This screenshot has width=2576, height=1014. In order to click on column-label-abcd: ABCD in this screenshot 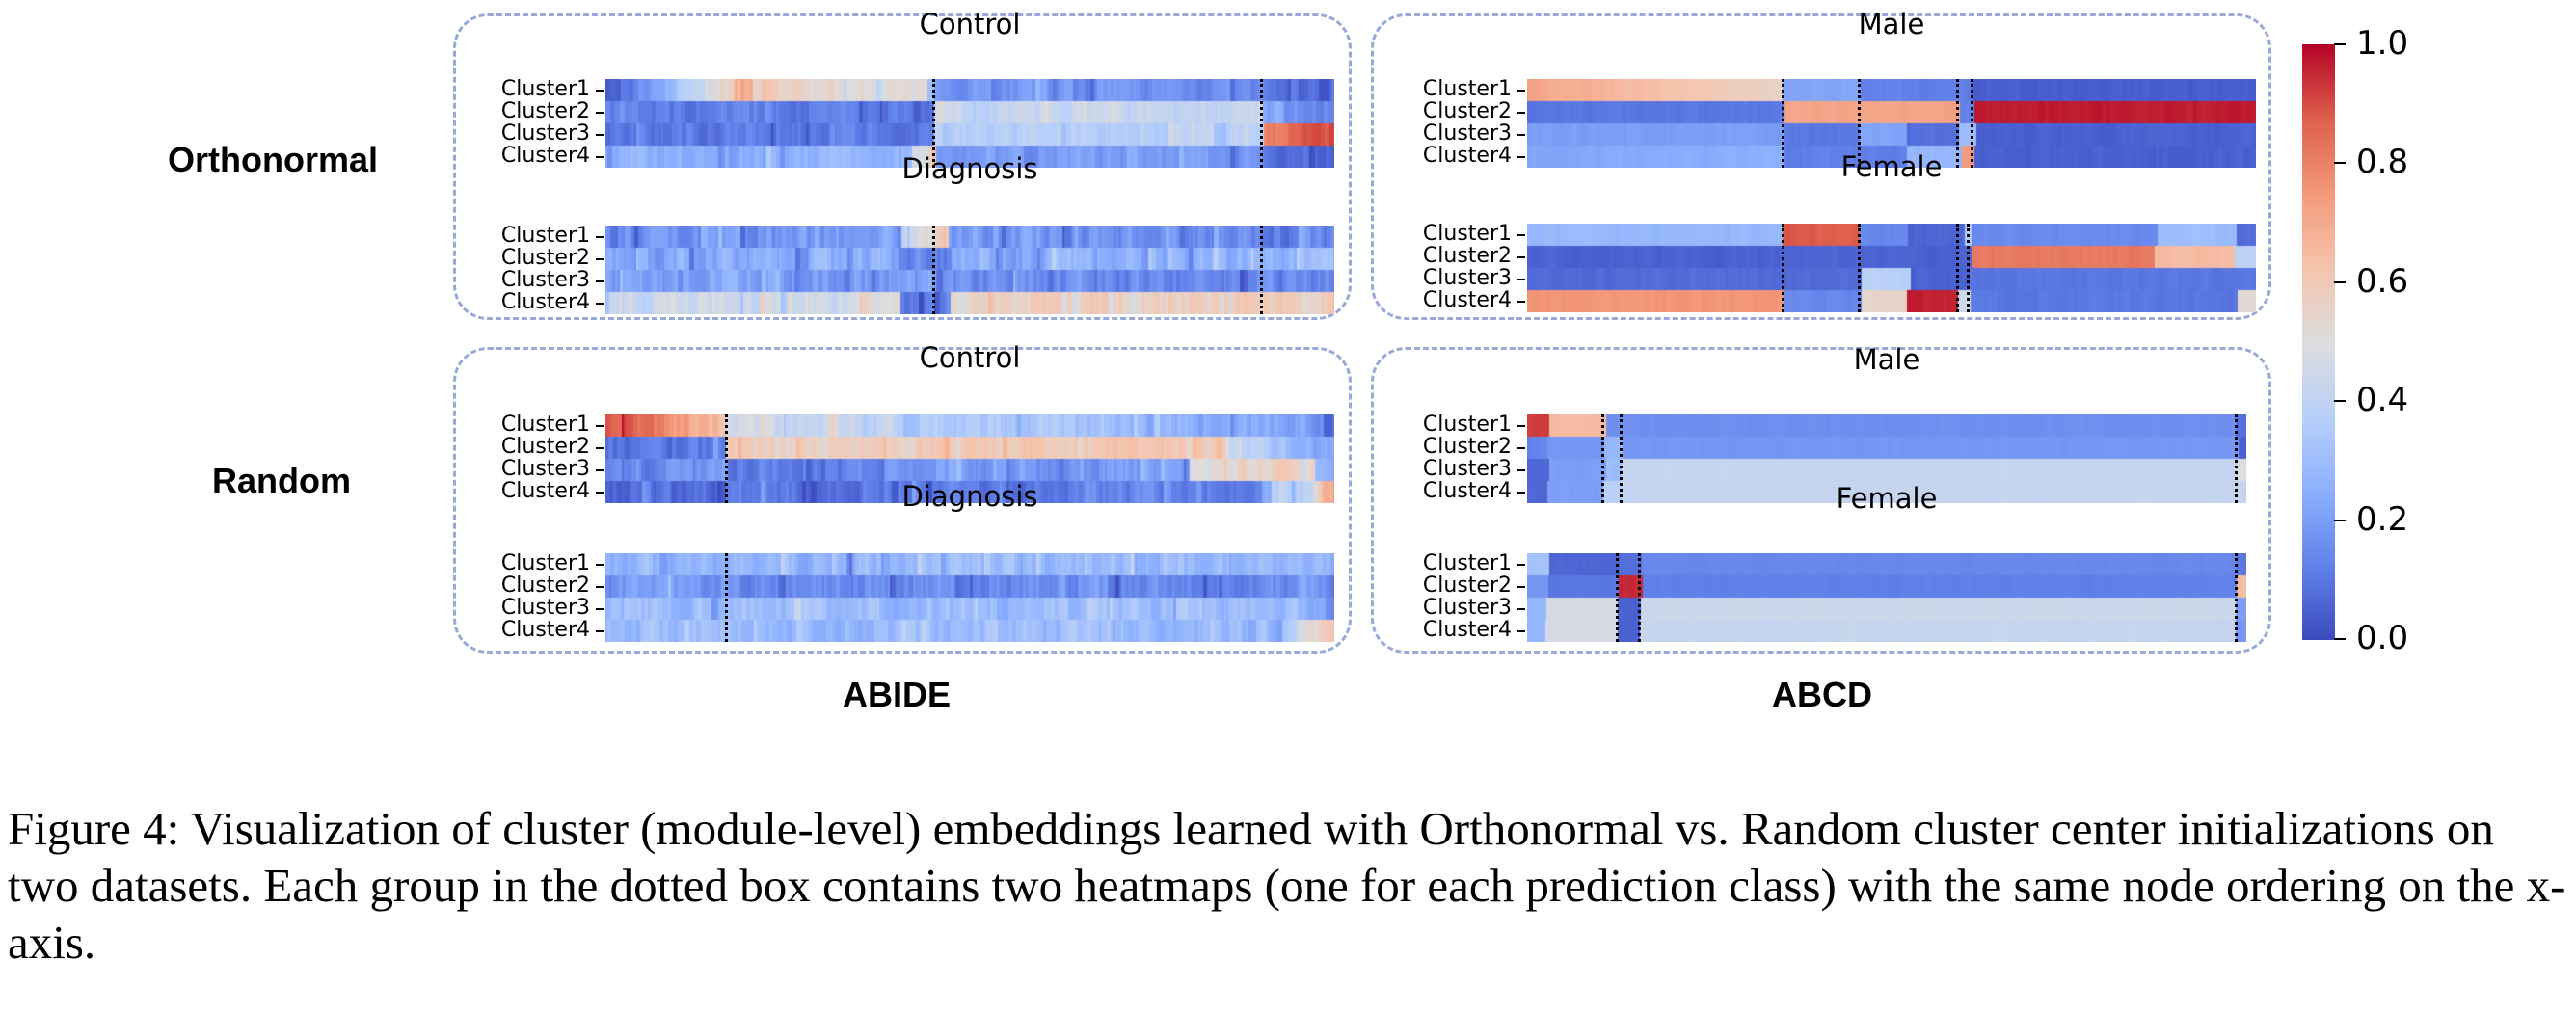, I will do `click(1822, 694)`.